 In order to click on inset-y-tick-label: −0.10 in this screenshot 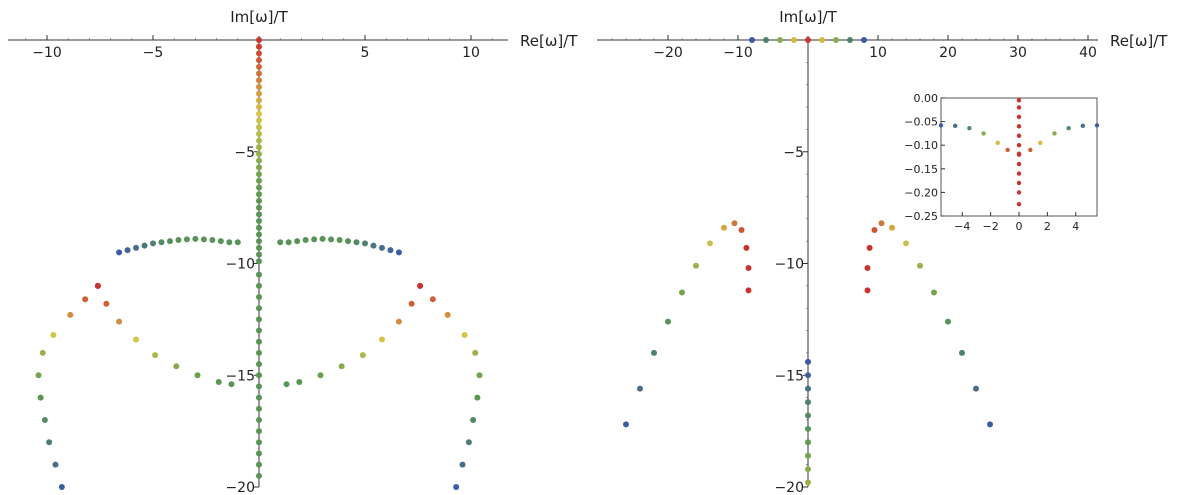, I will do `click(921, 145)`.